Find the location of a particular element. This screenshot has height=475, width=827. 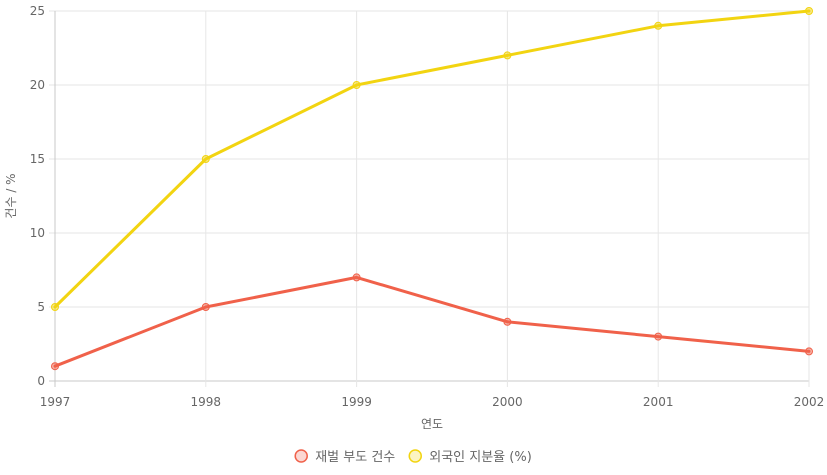

y-tick-label: 20 is located at coordinates (37, 85).